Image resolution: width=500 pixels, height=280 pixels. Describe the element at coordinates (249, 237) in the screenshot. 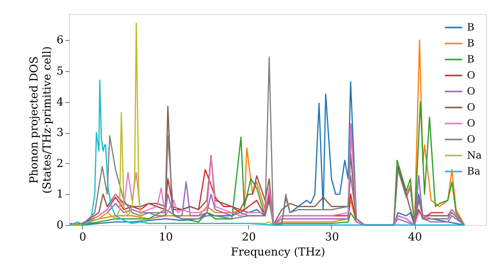

I see `x-tick-label: 20` at that location.